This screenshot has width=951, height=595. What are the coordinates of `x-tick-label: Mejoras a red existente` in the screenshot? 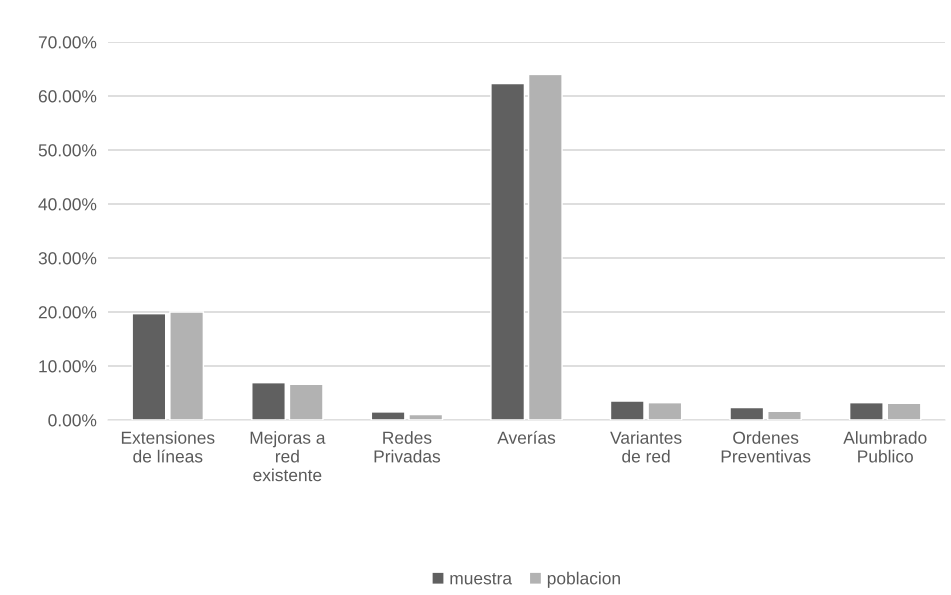 It's located at (288, 456).